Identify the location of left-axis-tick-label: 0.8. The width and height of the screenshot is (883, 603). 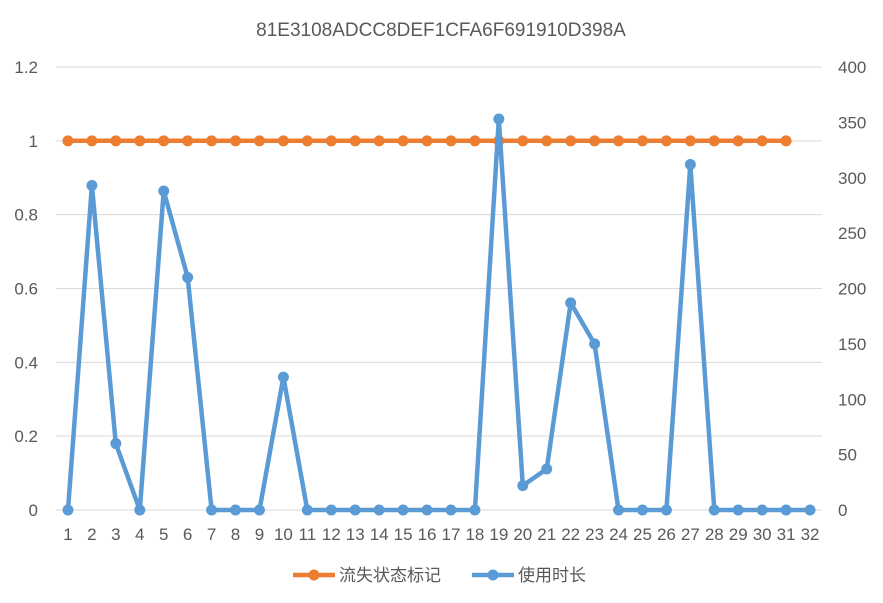
(26, 215).